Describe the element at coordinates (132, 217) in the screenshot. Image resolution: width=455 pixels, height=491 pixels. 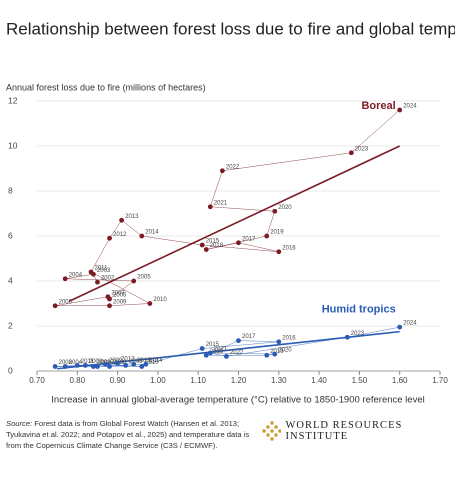
I see `point-label: 2013` at that location.